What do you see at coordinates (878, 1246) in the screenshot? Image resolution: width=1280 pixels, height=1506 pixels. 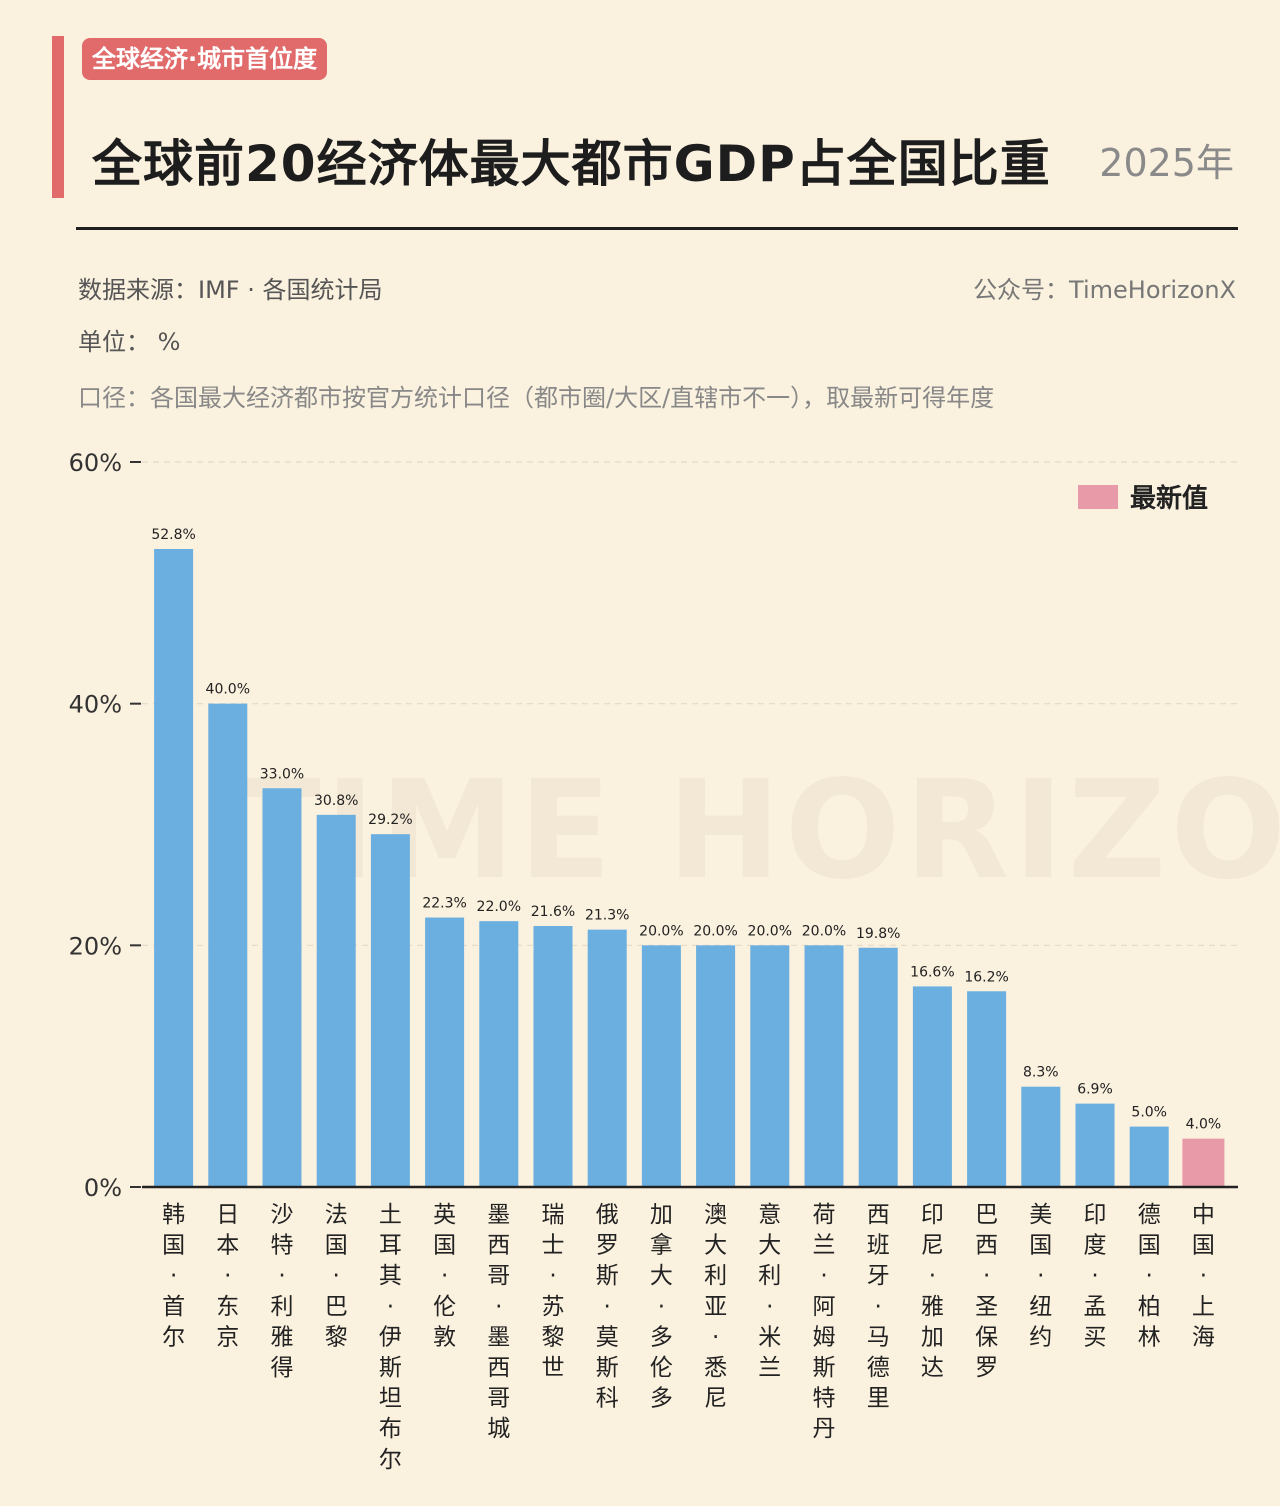 I see `category-label-char: 班` at bounding box center [878, 1246].